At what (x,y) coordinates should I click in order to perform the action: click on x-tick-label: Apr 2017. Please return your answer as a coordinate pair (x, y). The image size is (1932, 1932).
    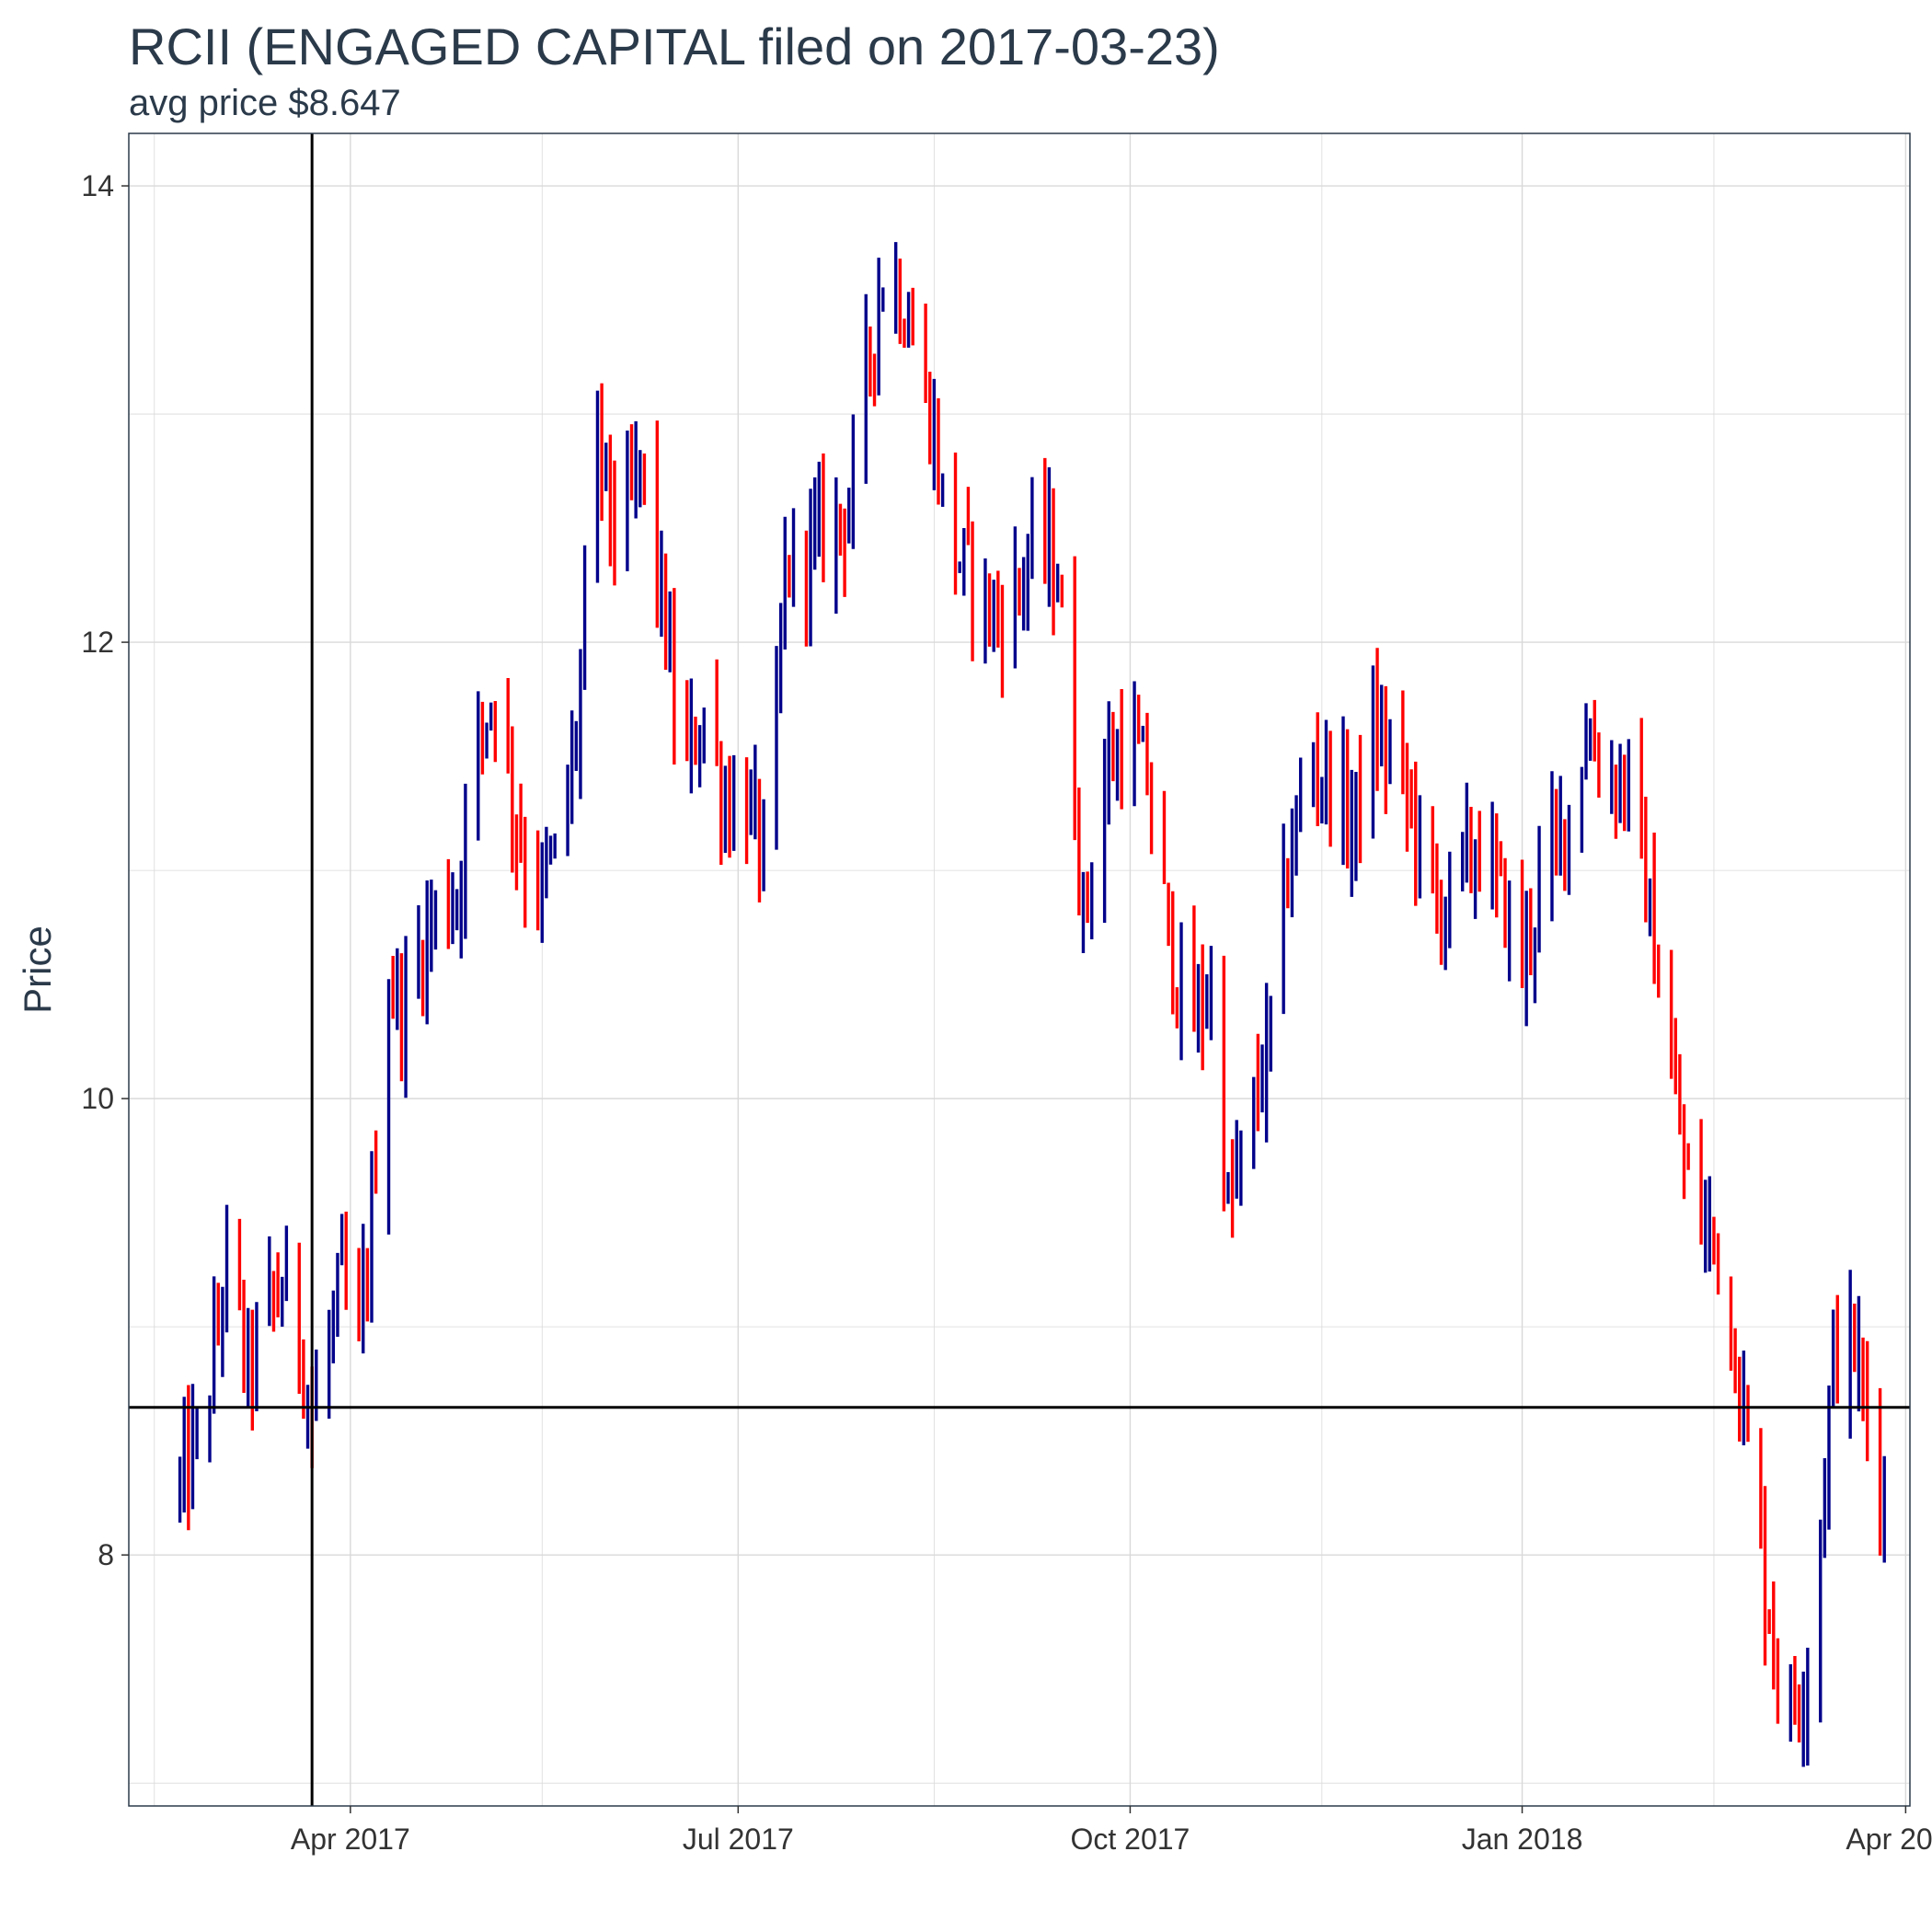
    Looking at the image, I should click on (350, 1839).